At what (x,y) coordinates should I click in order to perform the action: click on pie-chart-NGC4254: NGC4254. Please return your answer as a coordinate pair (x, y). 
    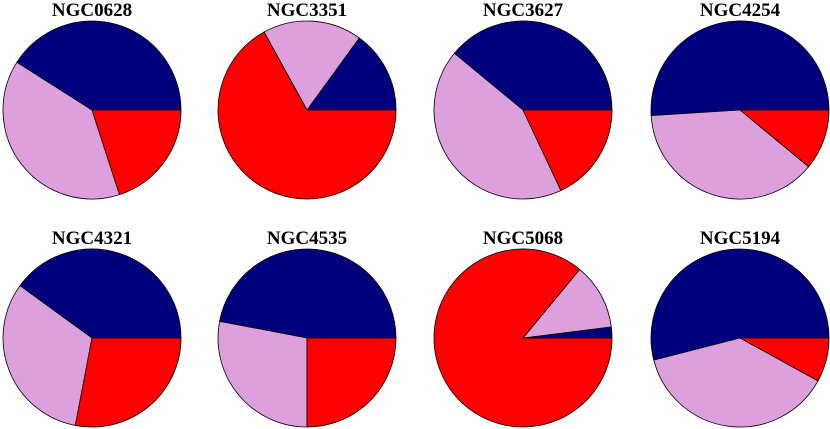
    Looking at the image, I should click on (740, 100).